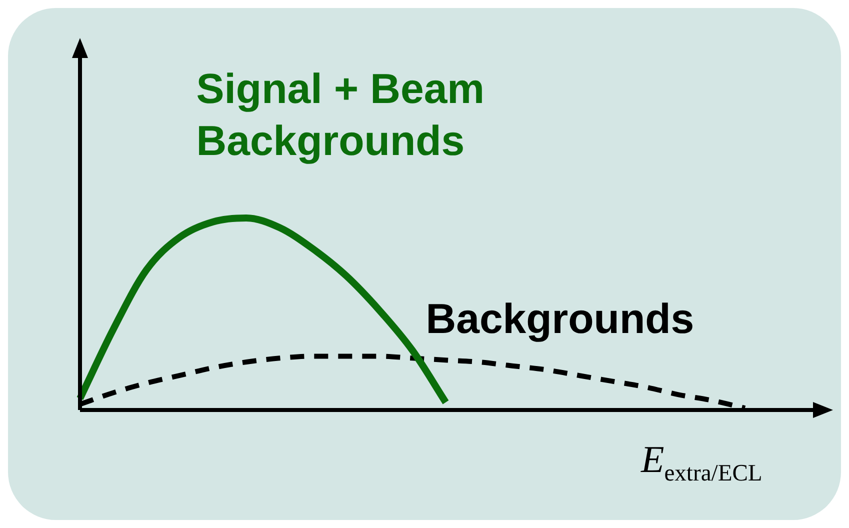 The height and width of the screenshot is (528, 849). What do you see at coordinates (560, 318) in the screenshot?
I see `series-label: Backgrounds` at bounding box center [560, 318].